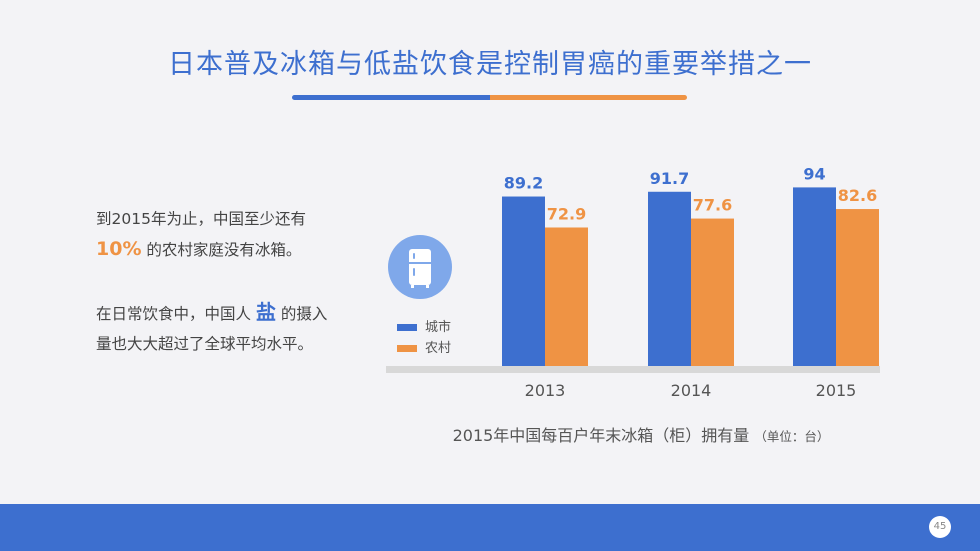 This screenshot has height=551, width=980. Describe the element at coordinates (712, 292) in the screenshot. I see `bar-rural-2014` at that location.